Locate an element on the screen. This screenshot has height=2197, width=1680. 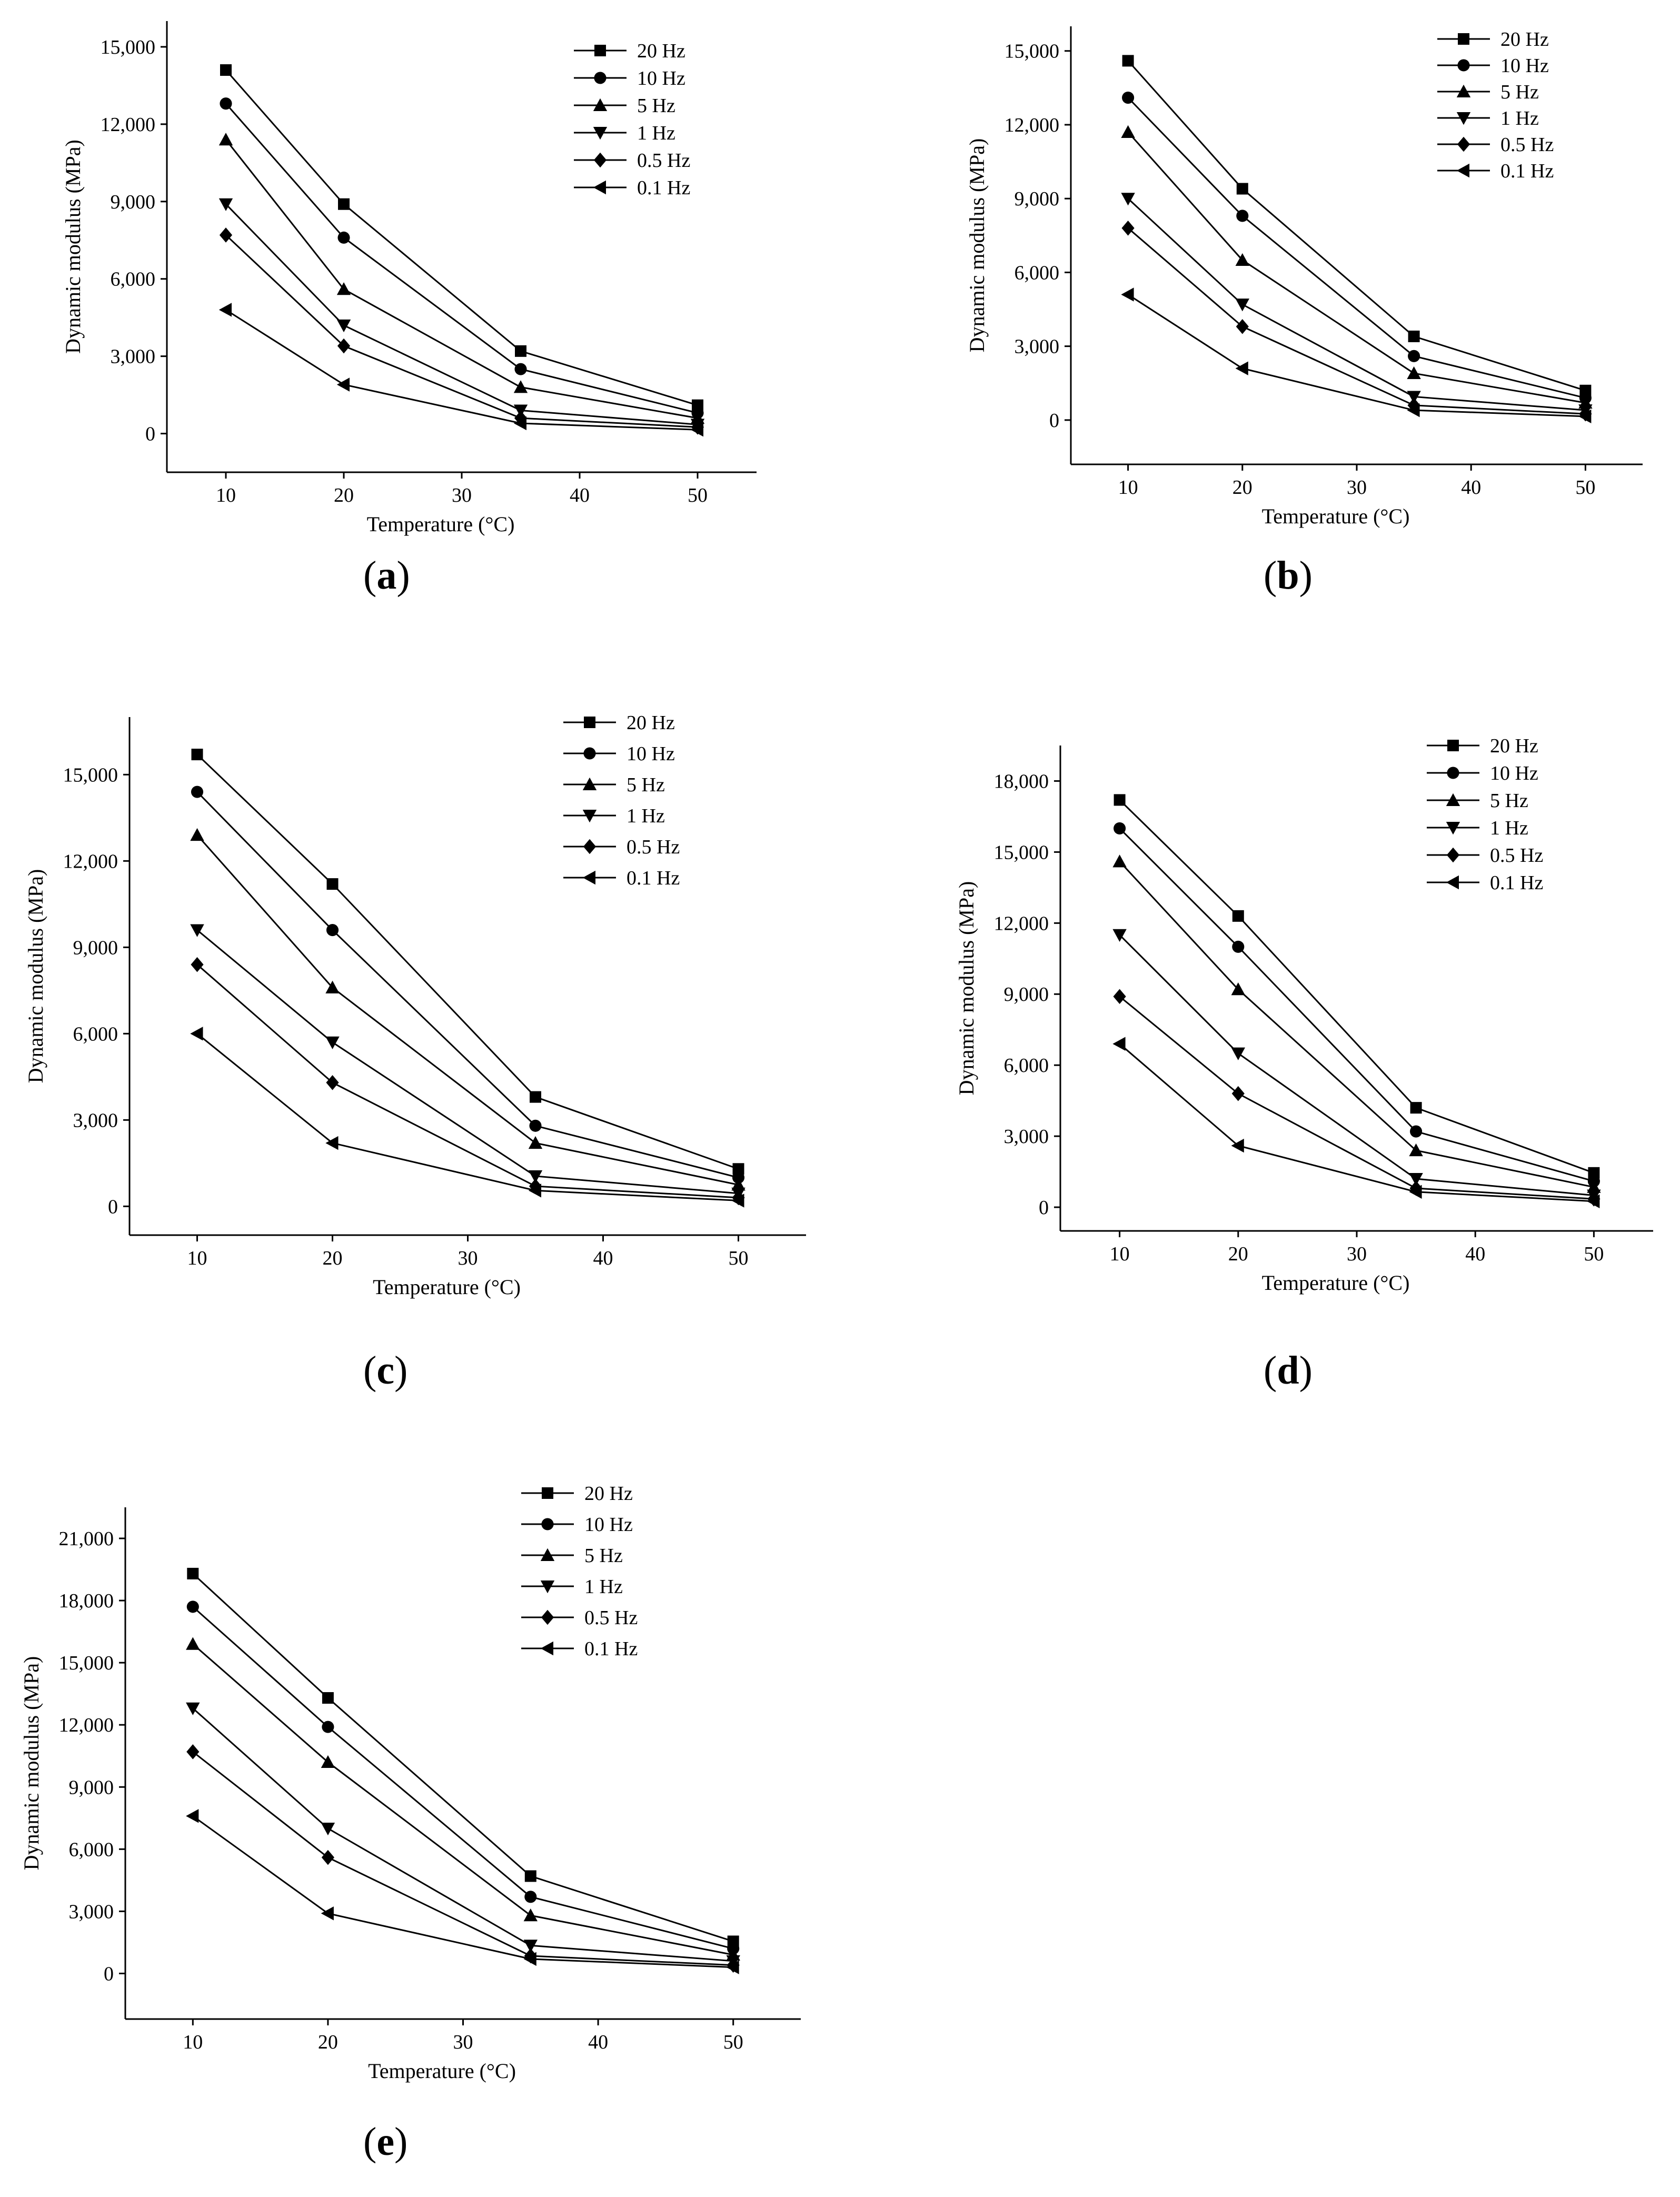
panel-a-x-tick-label: 10 is located at coordinates (226, 495).